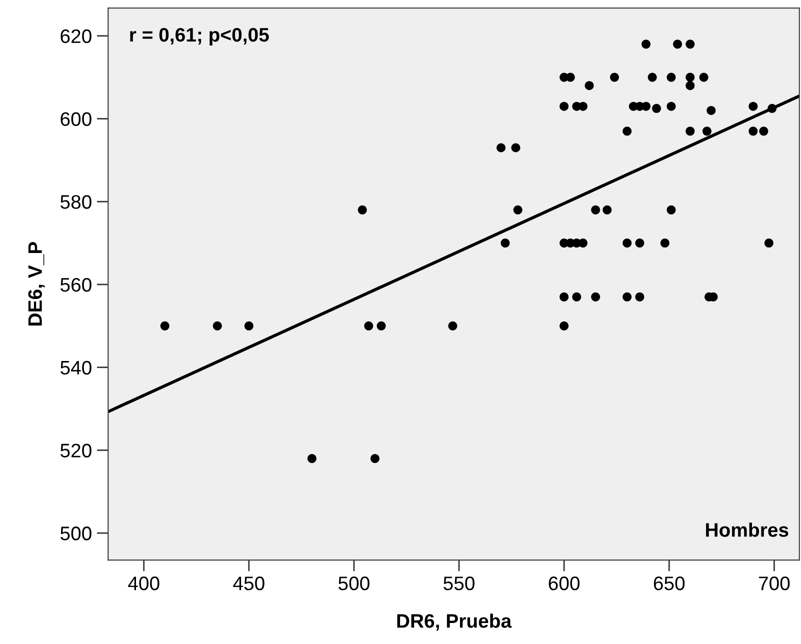  Describe the element at coordinates (76, 119) in the screenshot. I see `y-tick-label: 600` at that location.